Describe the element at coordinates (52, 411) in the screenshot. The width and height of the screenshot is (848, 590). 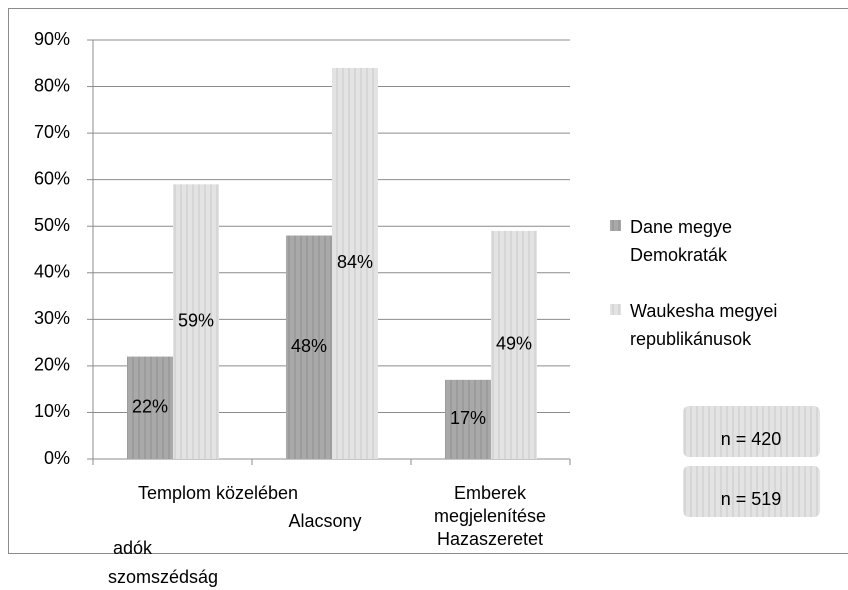
I see `y-tick-label: 10%` at that location.